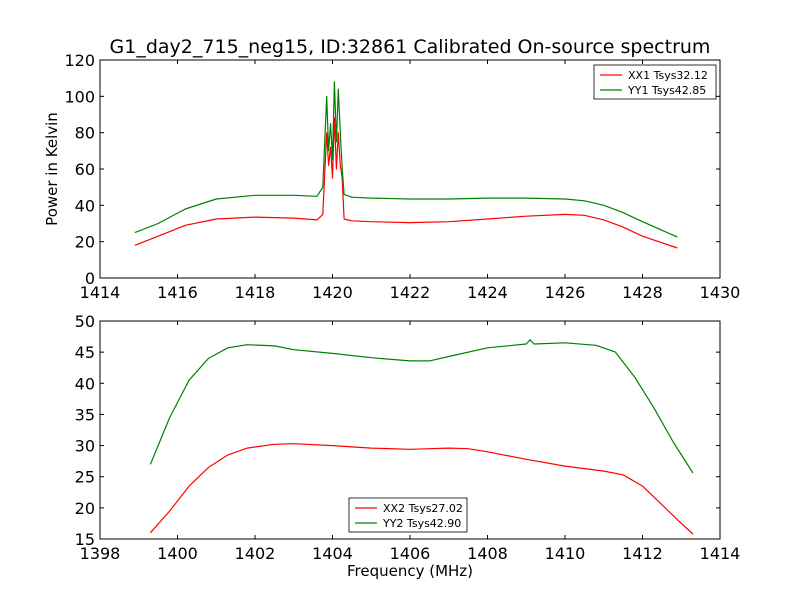 Image resolution: width=800 pixels, height=605 pixels. What do you see at coordinates (100, 553) in the screenshot?
I see `x-tick-label: 1398` at bounding box center [100, 553].